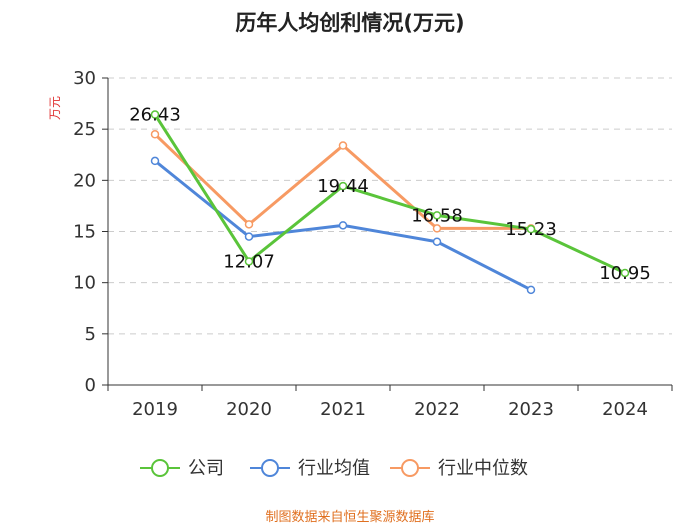 The height and width of the screenshot is (525, 700). What do you see at coordinates (343, 409) in the screenshot?
I see `x-tick-label-2021: 2021` at bounding box center [343, 409].